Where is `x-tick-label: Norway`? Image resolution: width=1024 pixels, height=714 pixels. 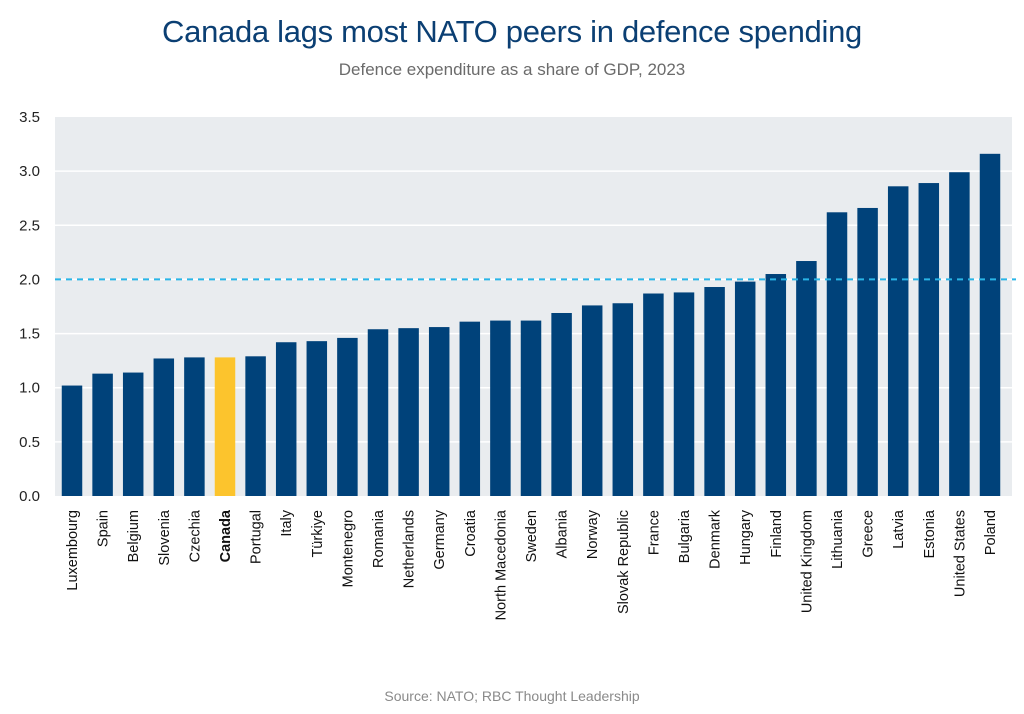 x-tick-label: Norway is located at coordinates (593, 534).